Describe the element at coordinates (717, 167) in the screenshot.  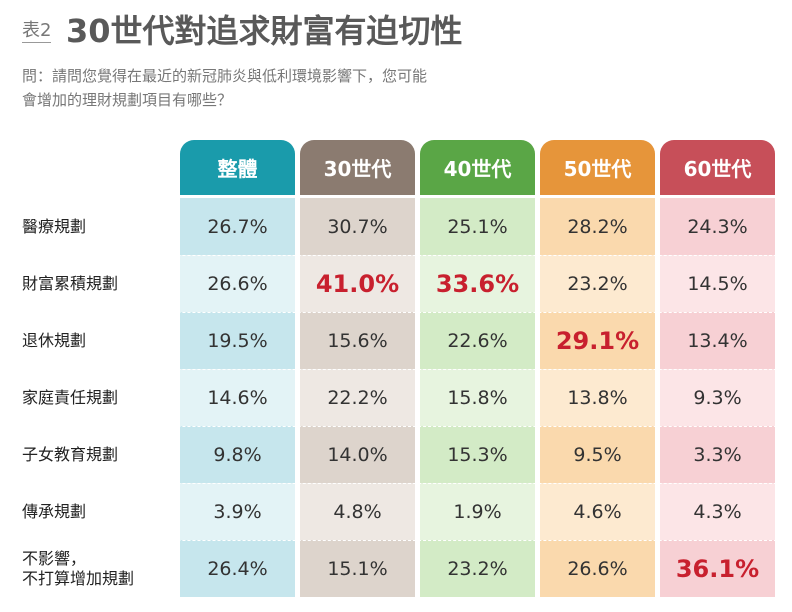
I see `column-header: 60世代` at that location.